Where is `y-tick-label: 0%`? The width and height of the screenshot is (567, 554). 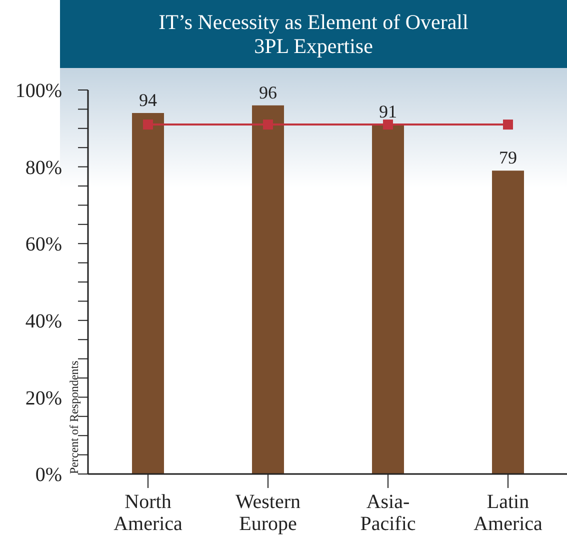 y-tick-label: 0% is located at coordinates (48, 475).